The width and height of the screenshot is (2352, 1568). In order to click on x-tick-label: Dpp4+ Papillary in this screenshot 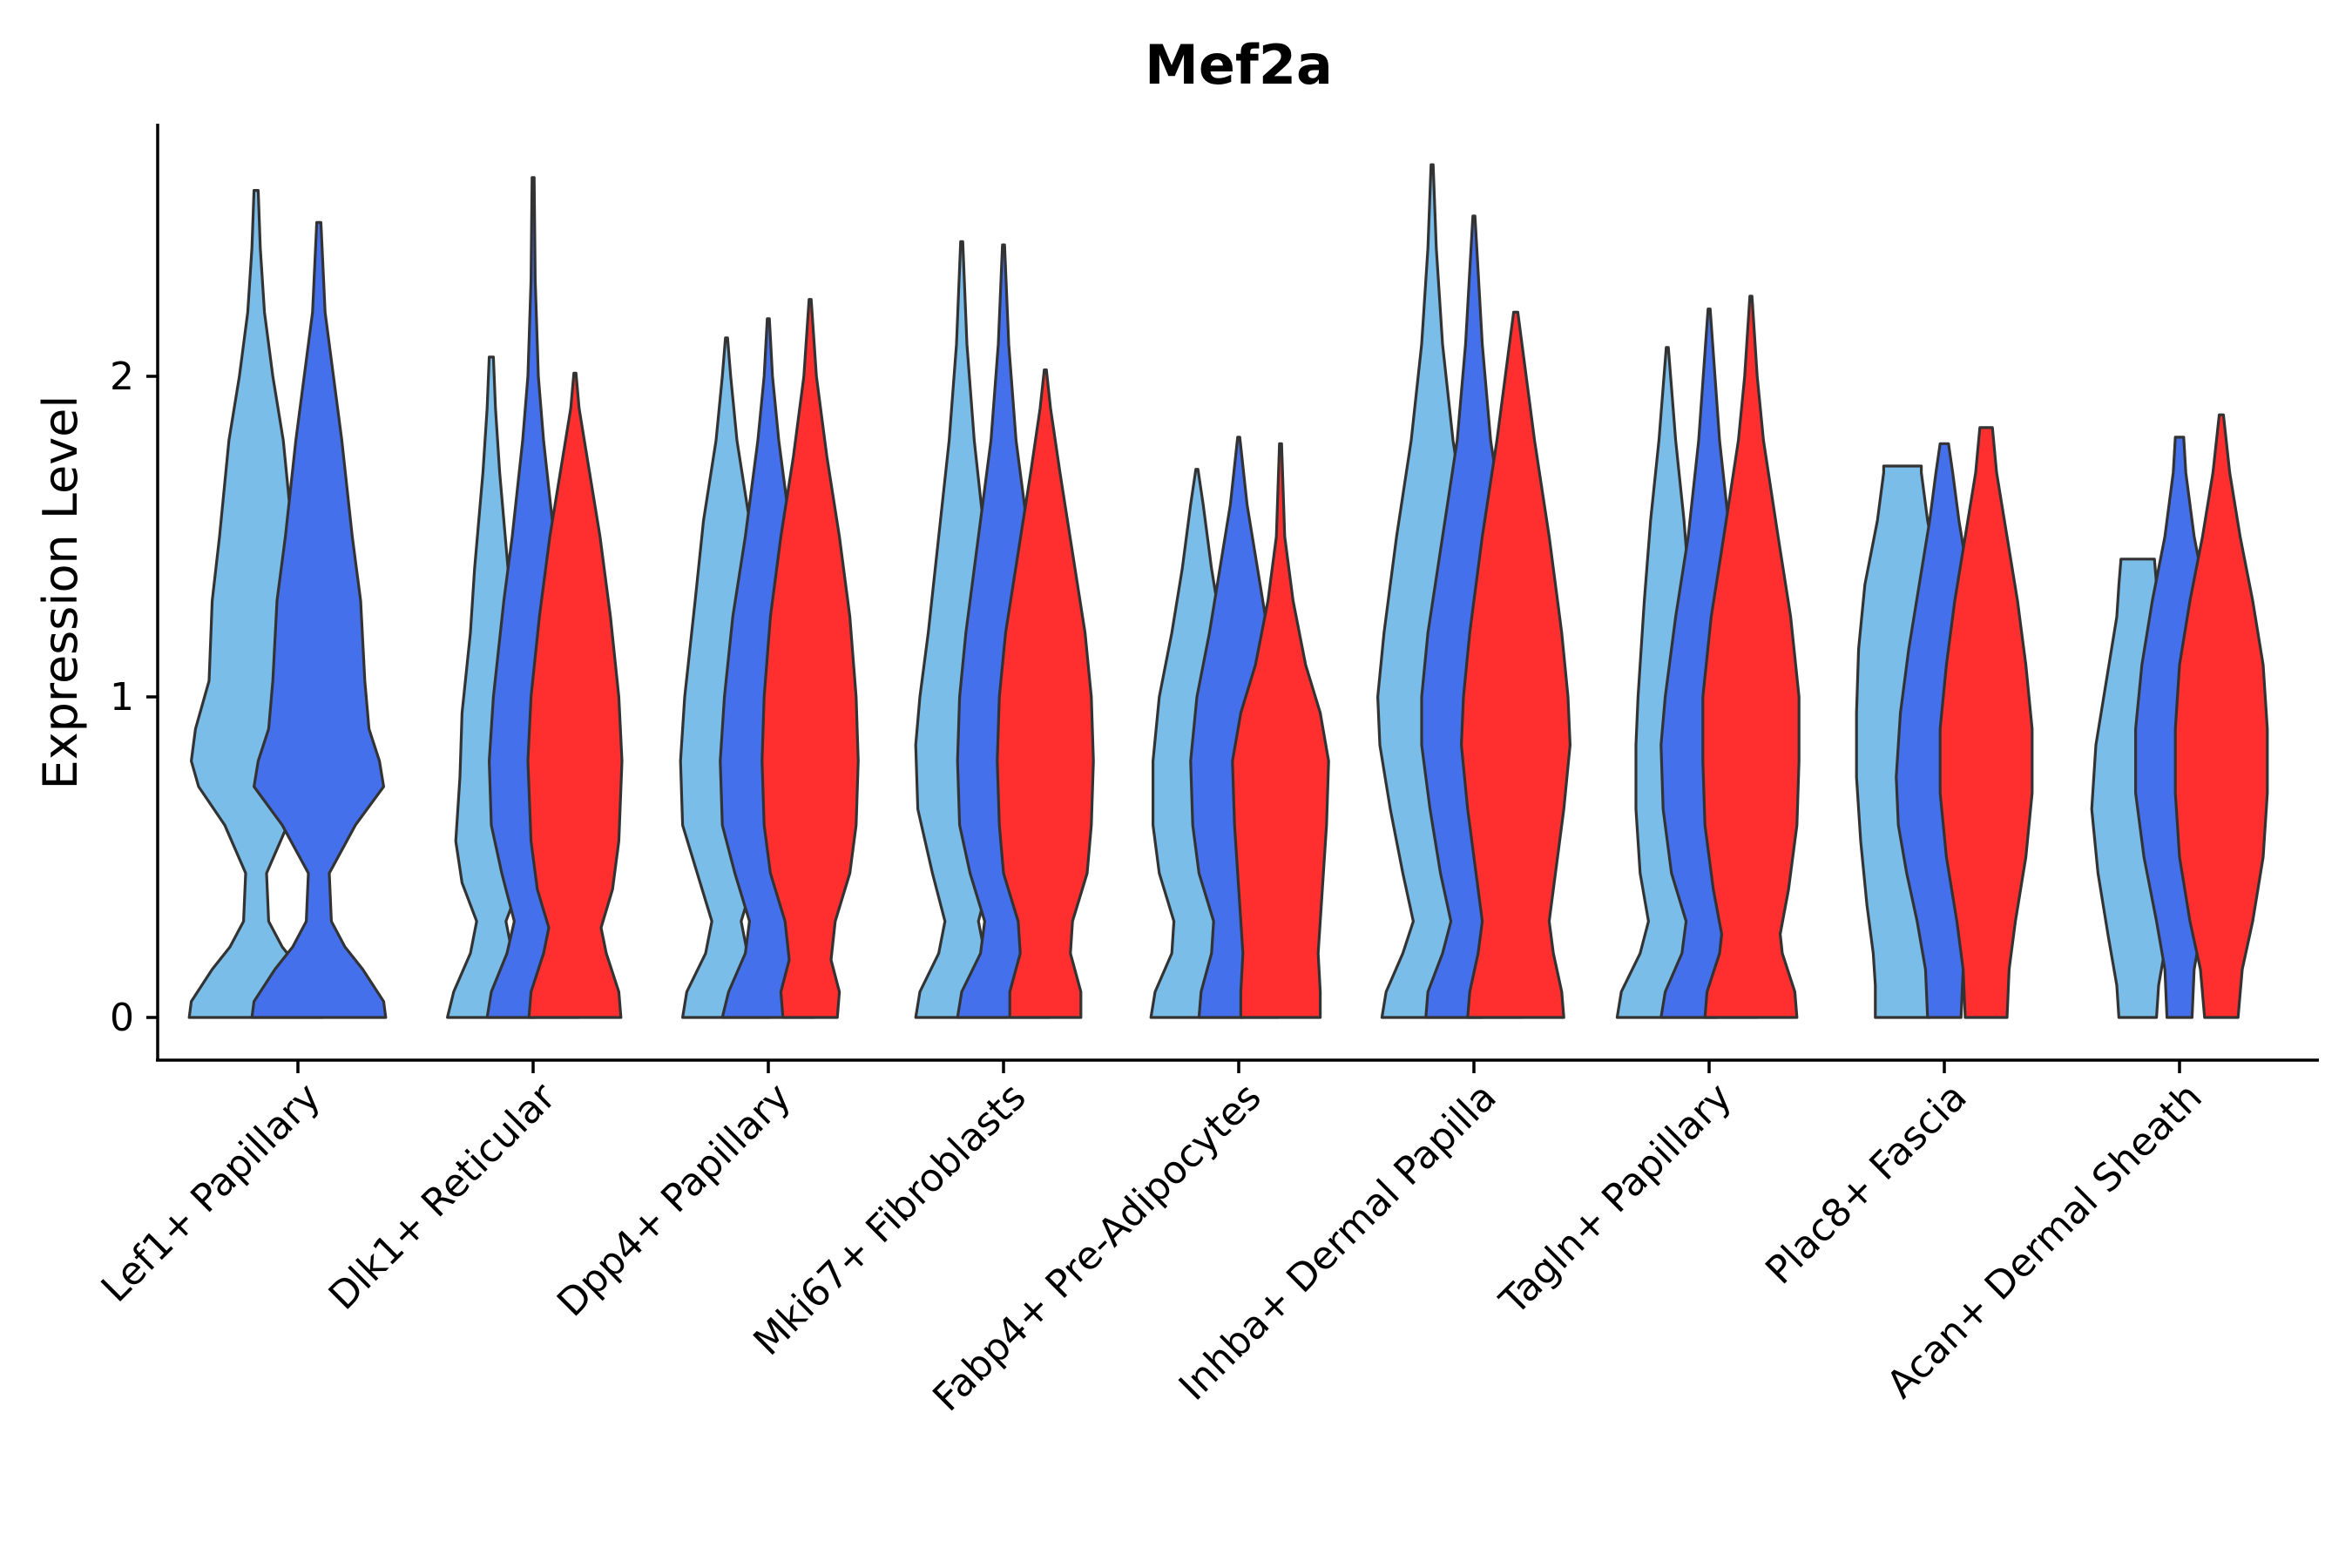, I will do `click(674, 1201)`.